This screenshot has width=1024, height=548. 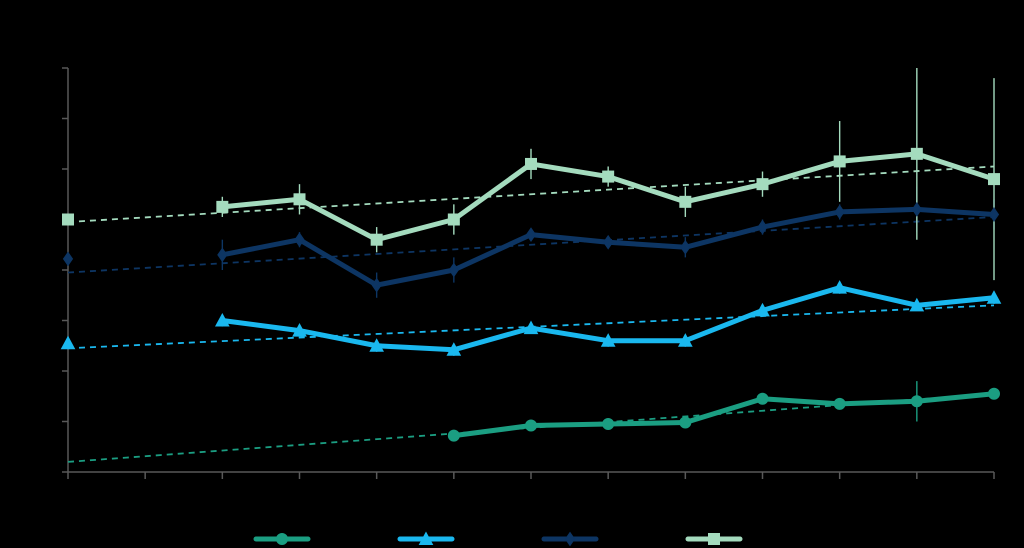 I want to click on legend, so click(x=498, y=539).